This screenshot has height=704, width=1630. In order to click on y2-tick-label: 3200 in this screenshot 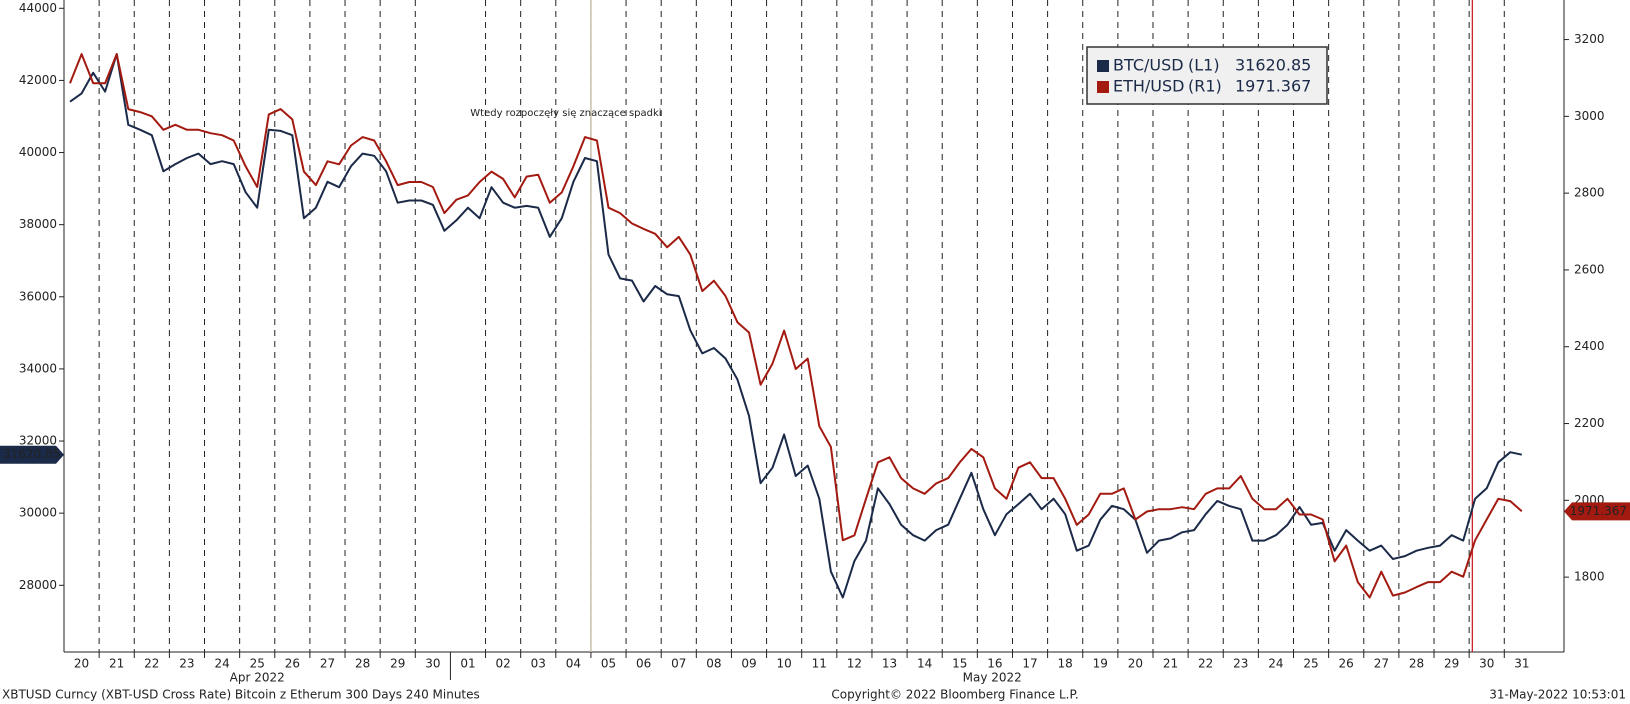, I will do `click(1589, 39)`.